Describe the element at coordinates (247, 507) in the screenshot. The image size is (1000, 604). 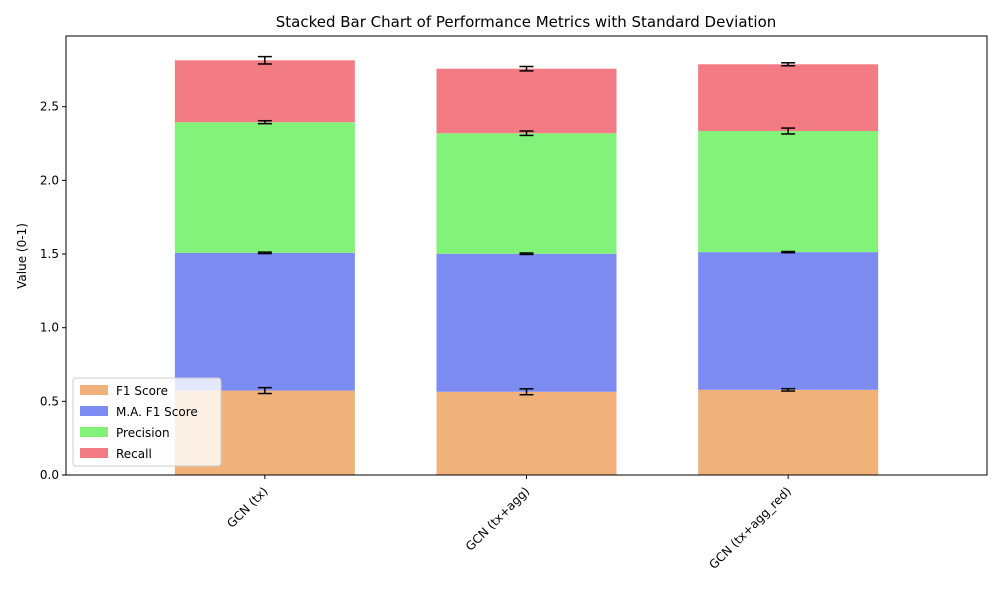
I see `x-tick-label: GCN (tx)` at that location.